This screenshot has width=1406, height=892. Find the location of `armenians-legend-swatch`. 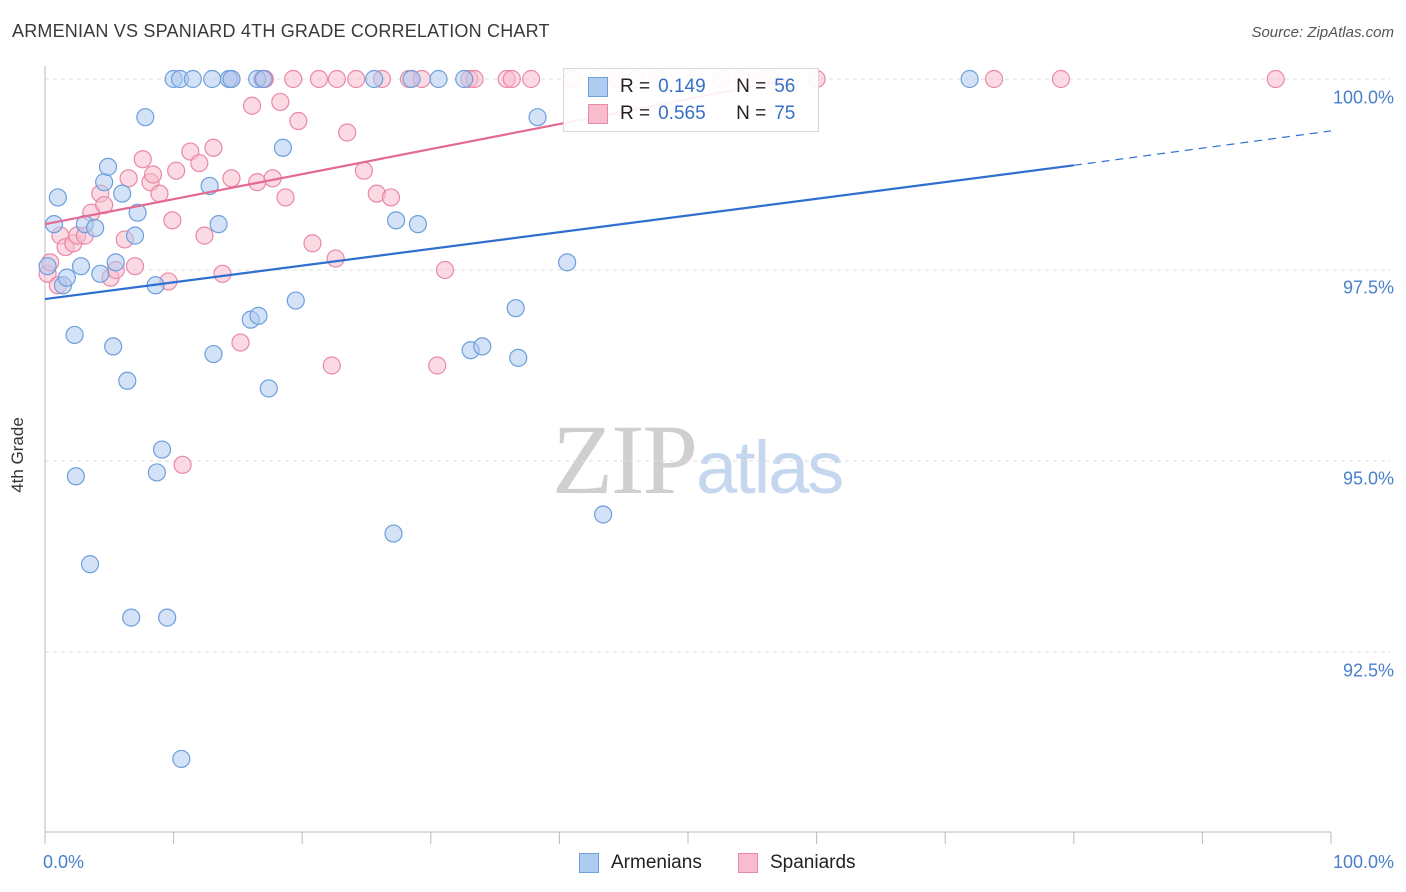

armenians-legend-swatch is located at coordinates (589, 863).